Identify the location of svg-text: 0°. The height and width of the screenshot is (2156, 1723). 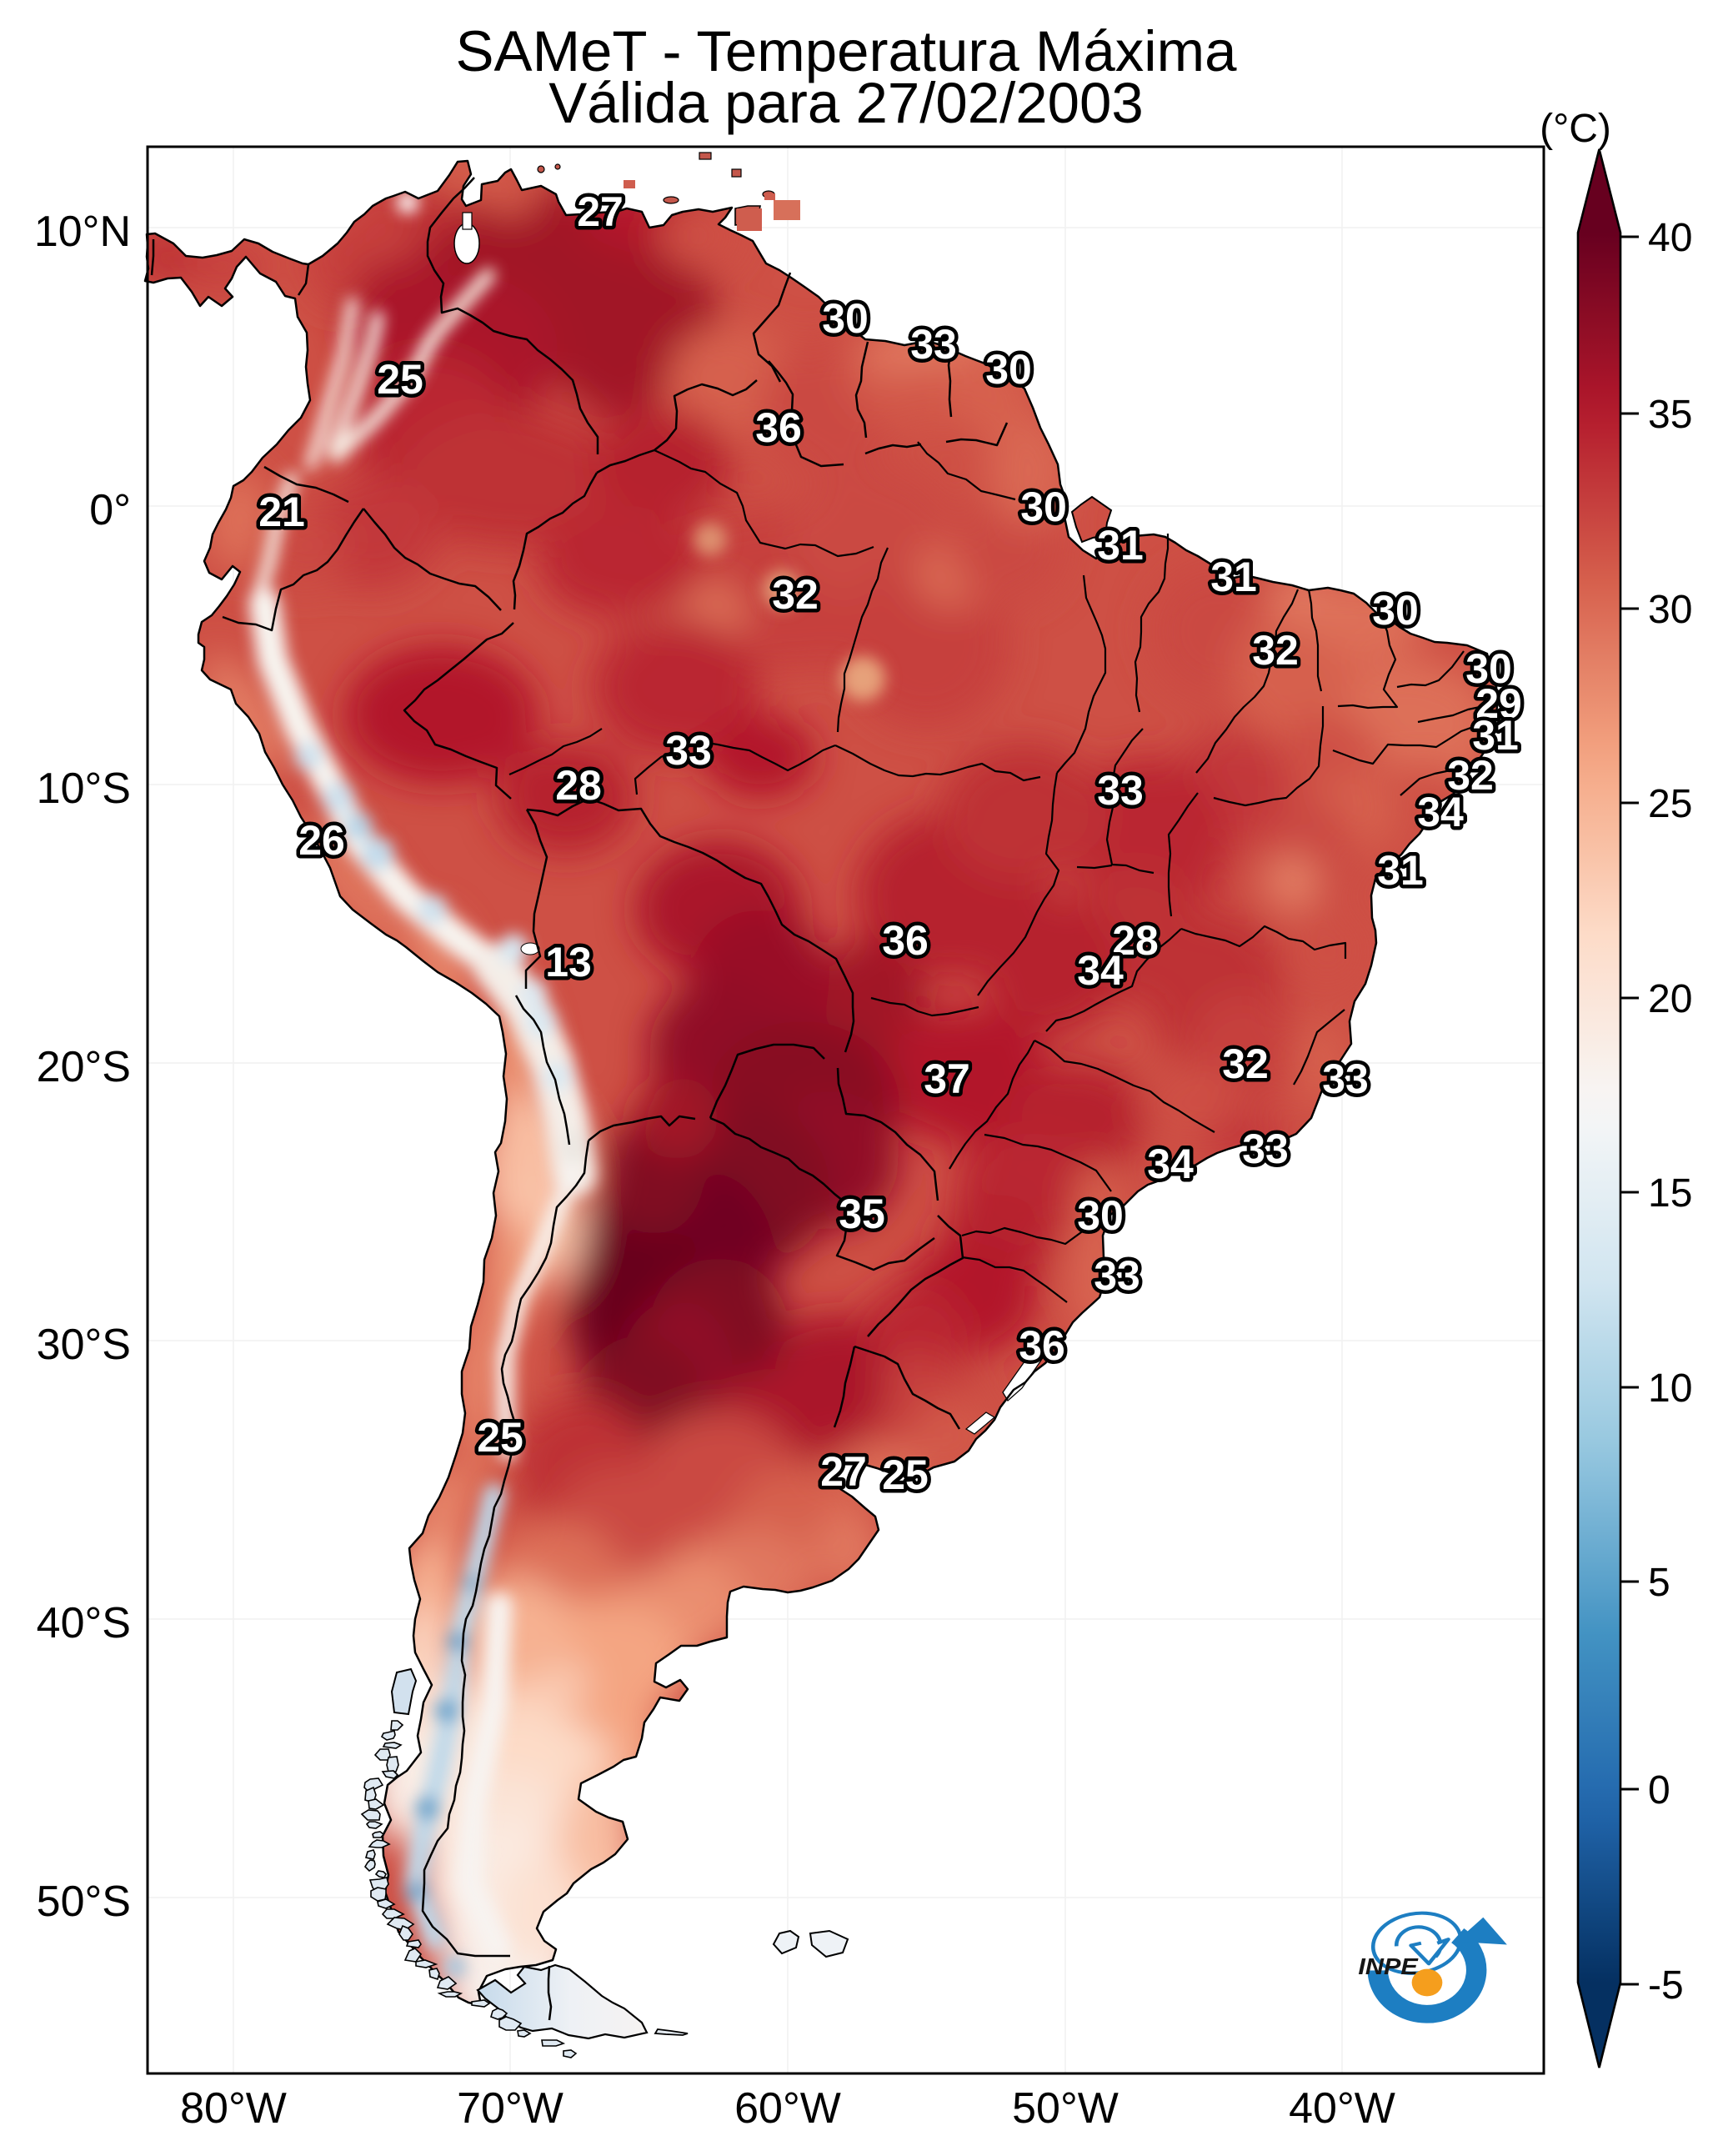
(110, 510).